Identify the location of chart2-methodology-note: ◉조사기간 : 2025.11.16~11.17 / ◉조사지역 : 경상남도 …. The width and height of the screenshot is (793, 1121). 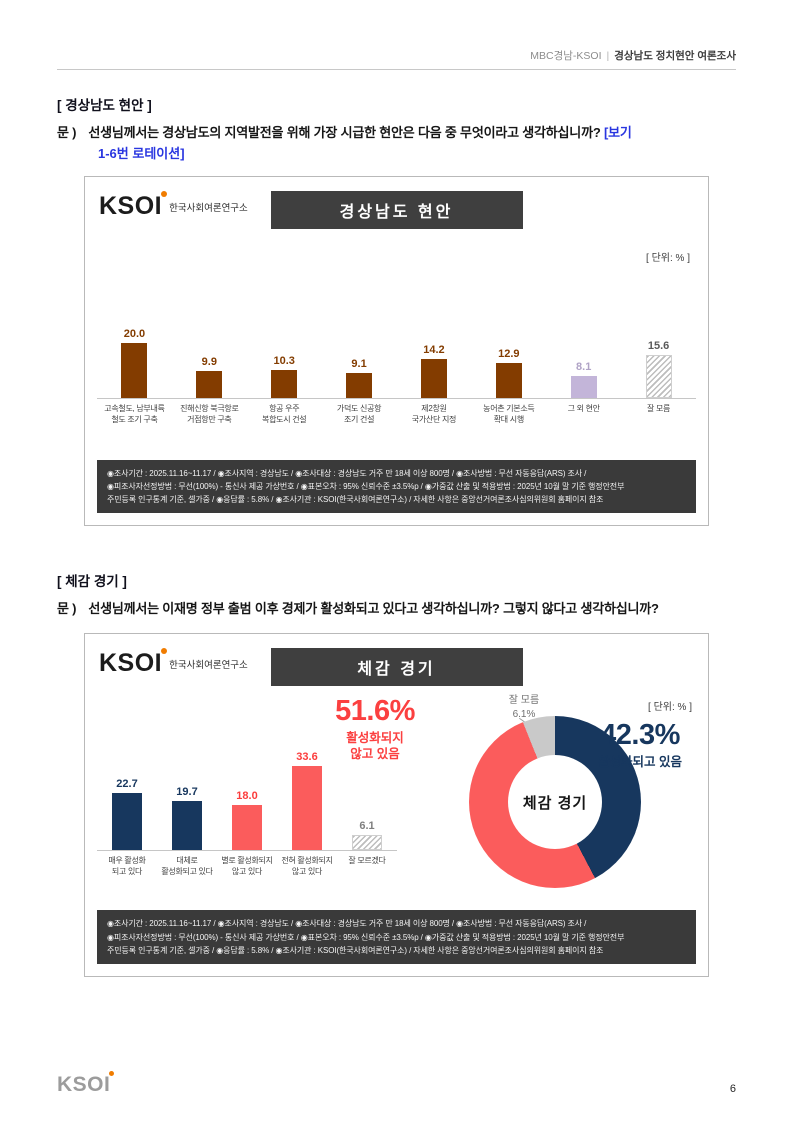
(396, 937).